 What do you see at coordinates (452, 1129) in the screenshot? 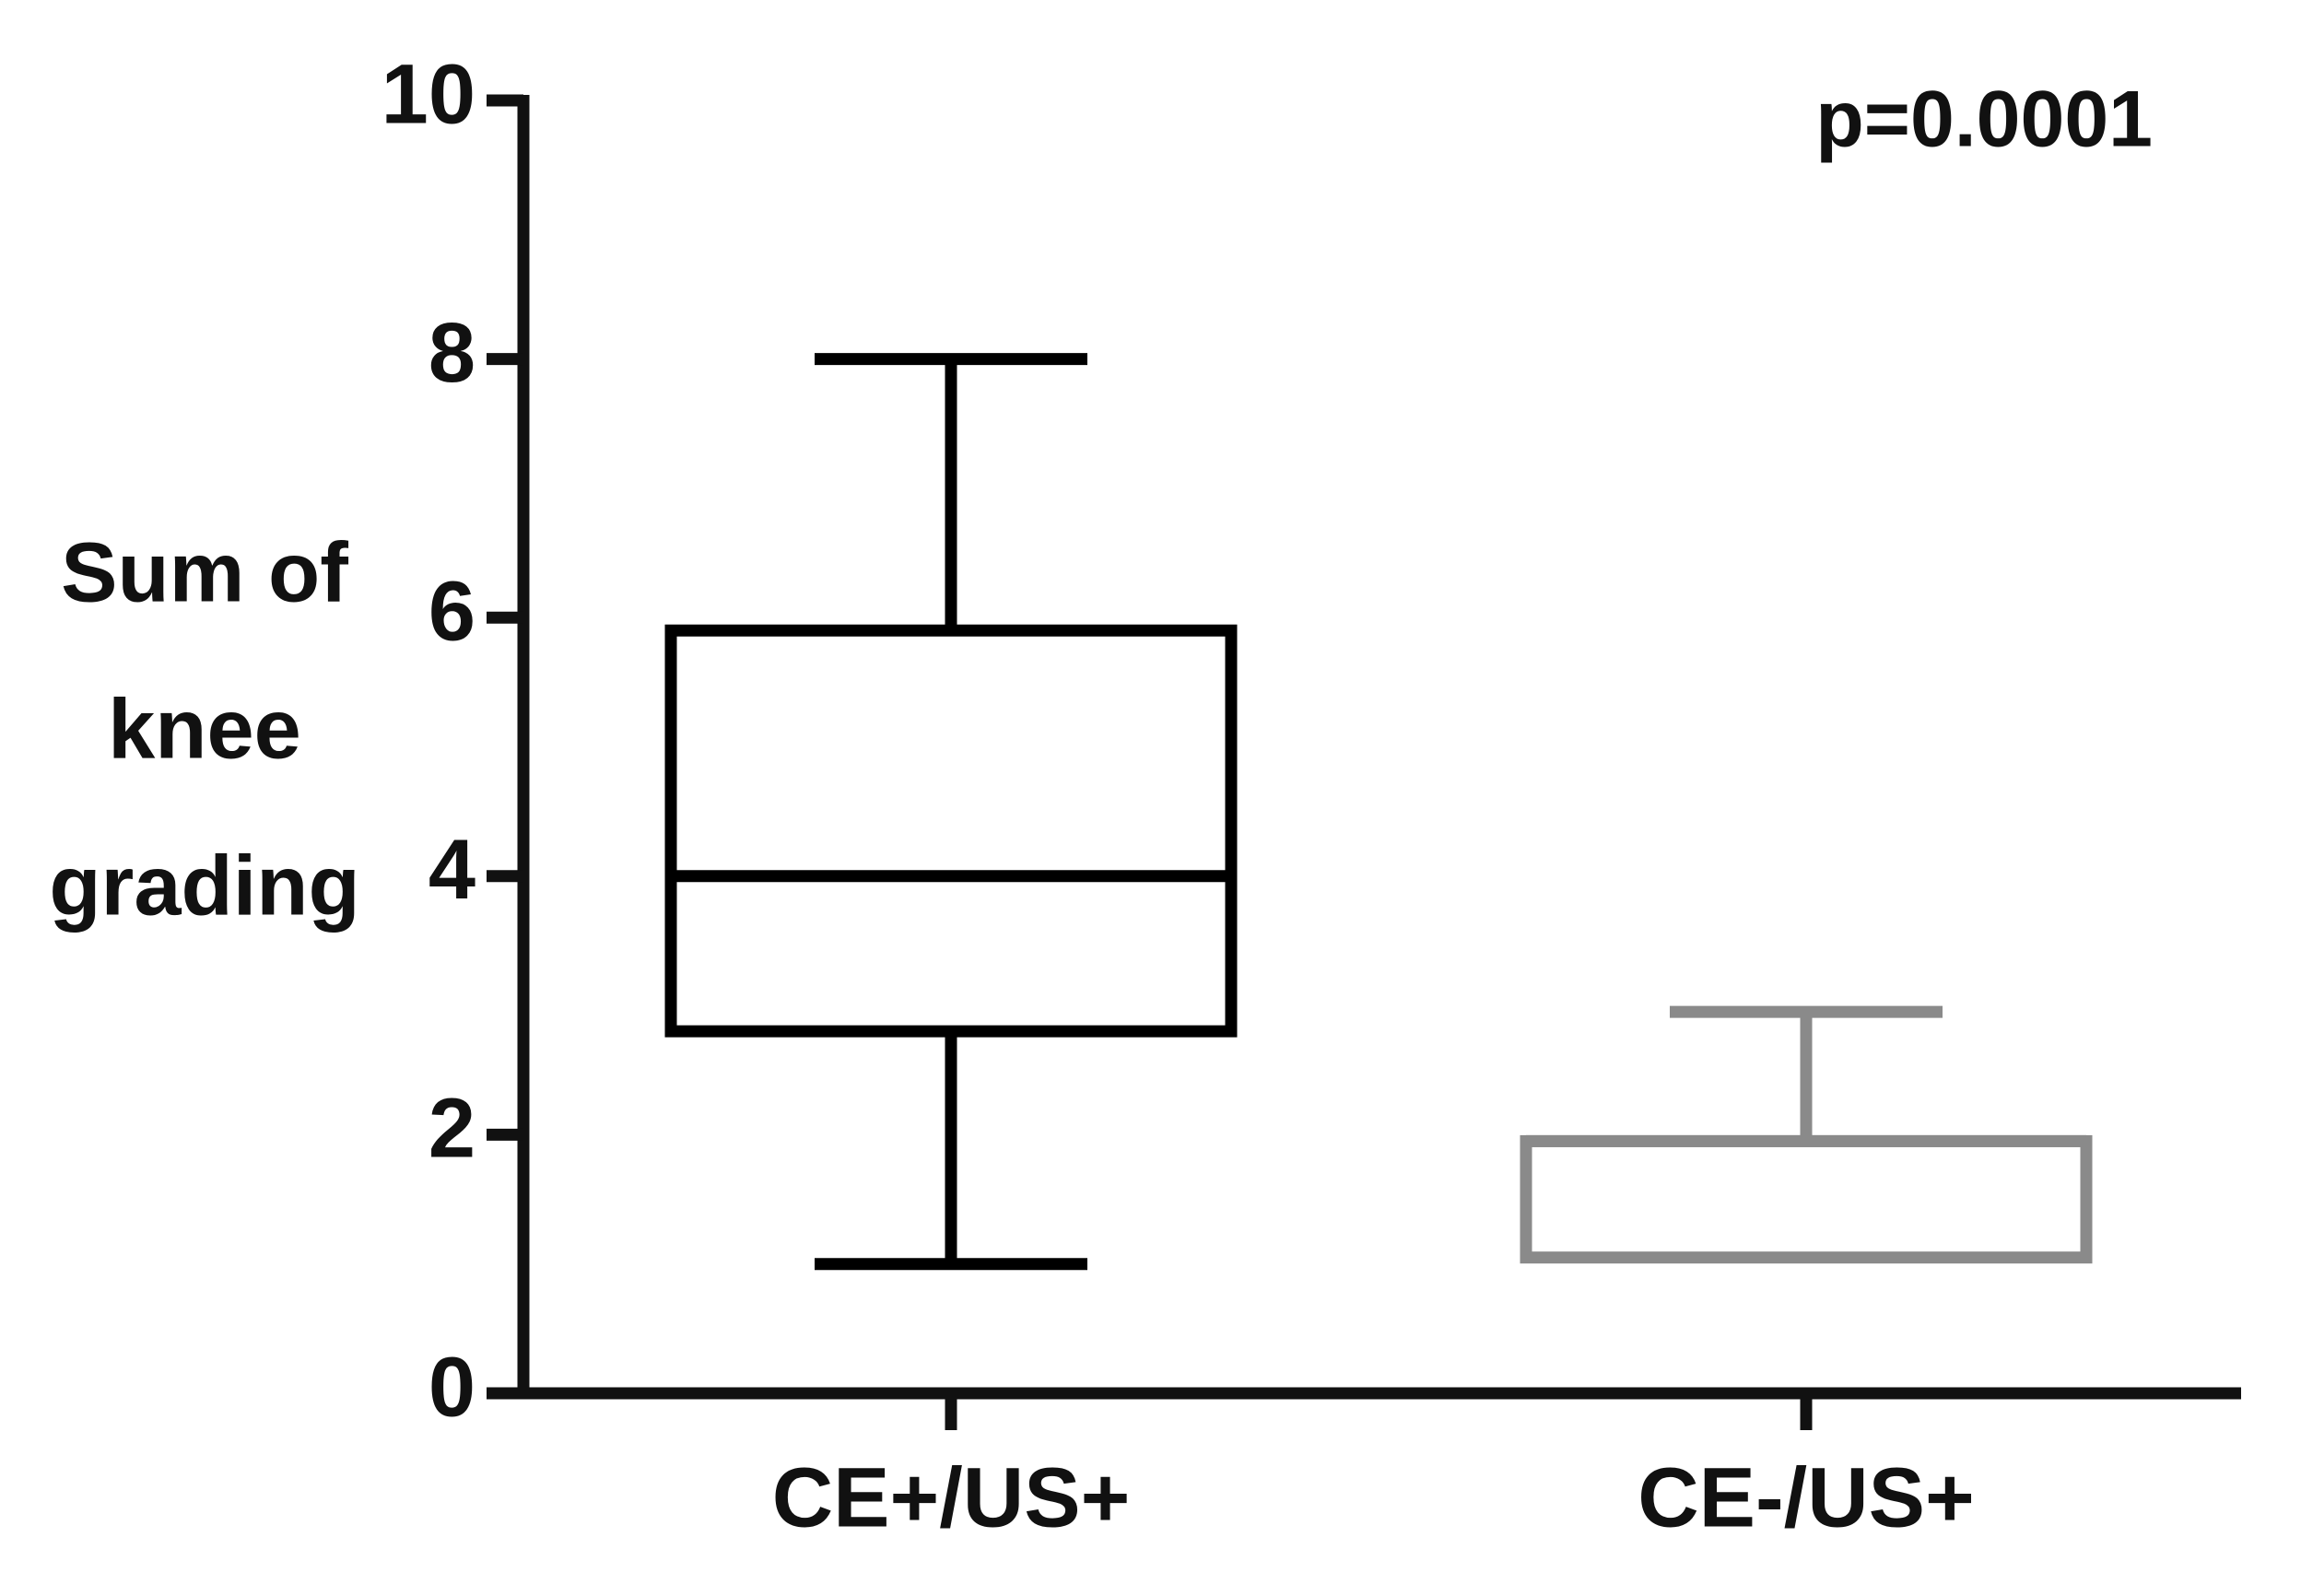
I see `y-tick-label: 2` at bounding box center [452, 1129].